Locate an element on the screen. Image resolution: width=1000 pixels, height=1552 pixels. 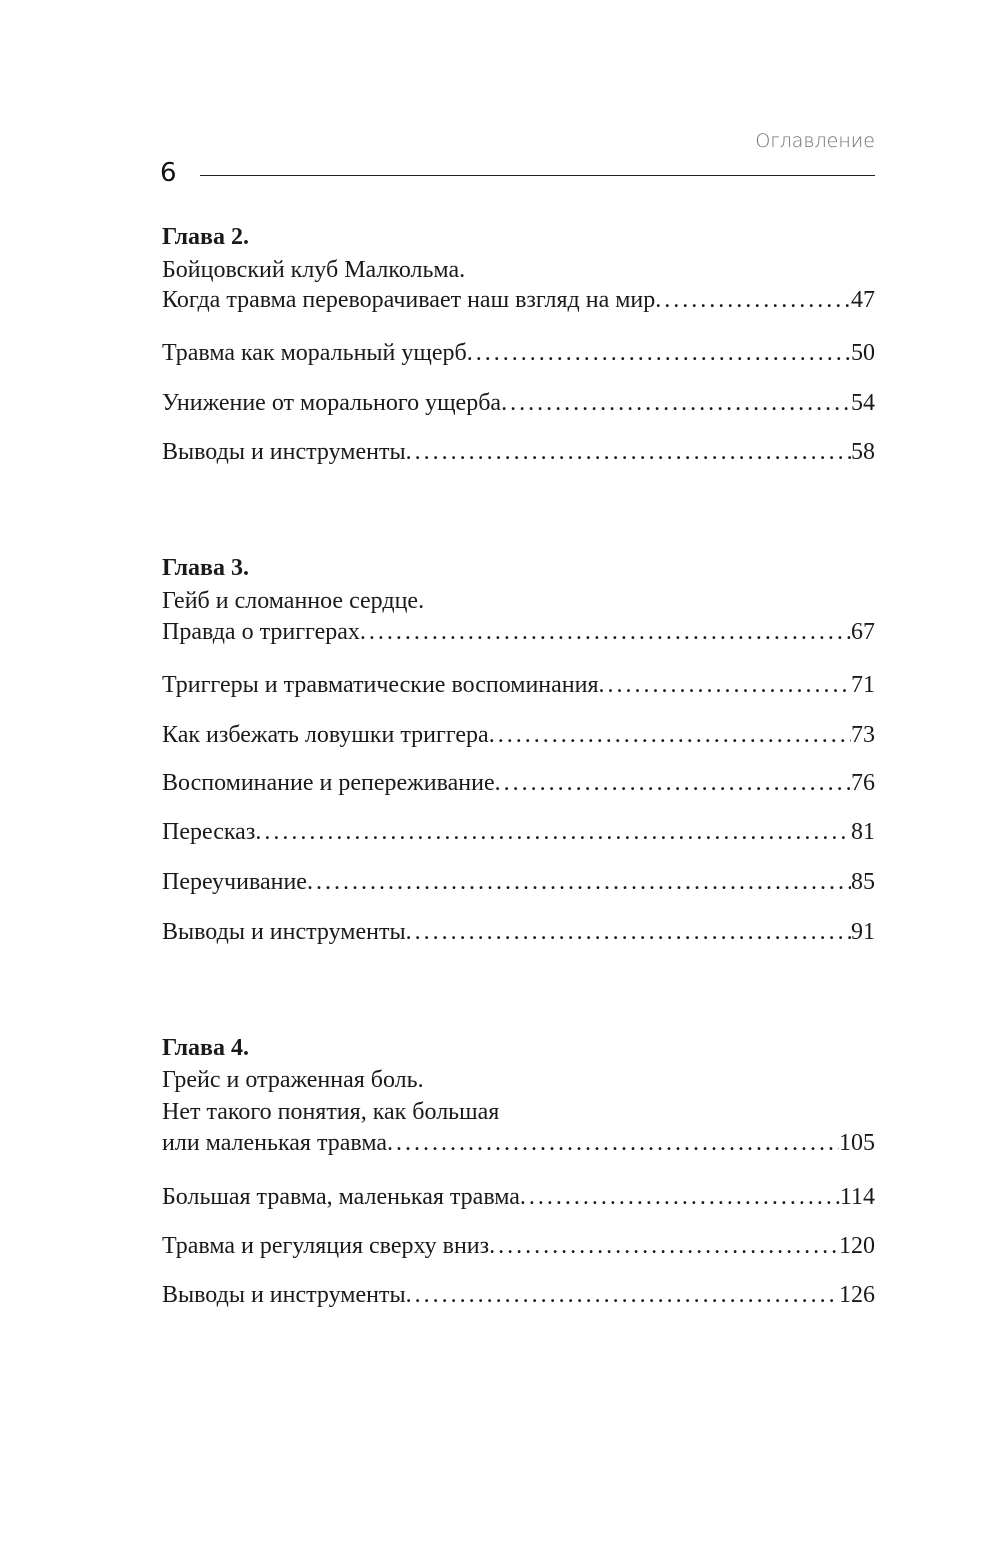
toc-entry: Переучивание 85 is located at coordinates (518, 882).